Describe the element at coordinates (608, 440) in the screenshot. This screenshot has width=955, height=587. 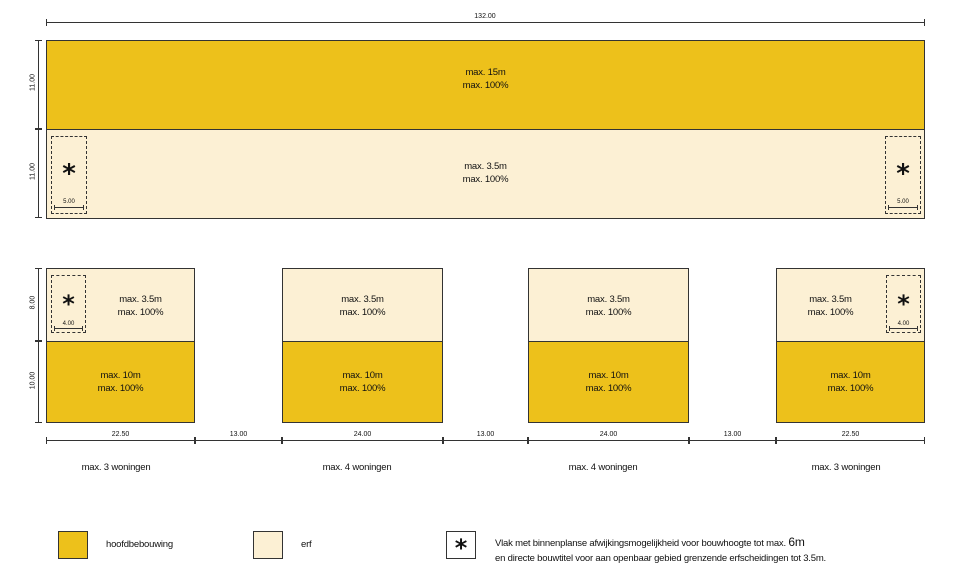
I see `block-3-width-dimension` at that location.